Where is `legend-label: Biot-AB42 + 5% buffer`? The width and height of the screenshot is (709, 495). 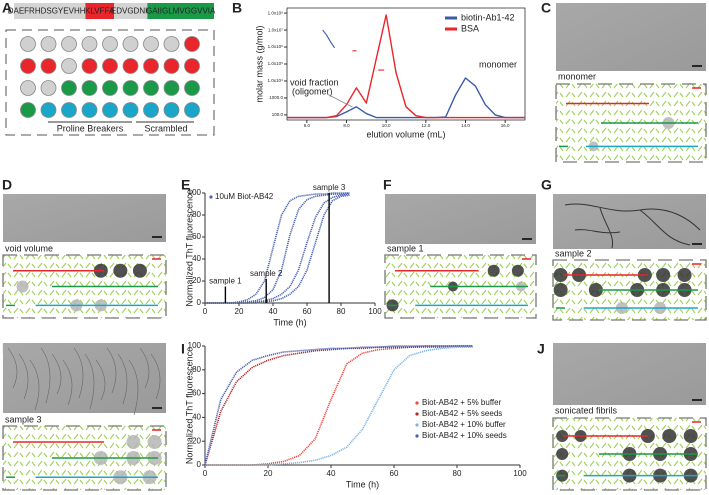
legend-label: Biot-AB42 + 5% buffer is located at coordinates (462, 402).